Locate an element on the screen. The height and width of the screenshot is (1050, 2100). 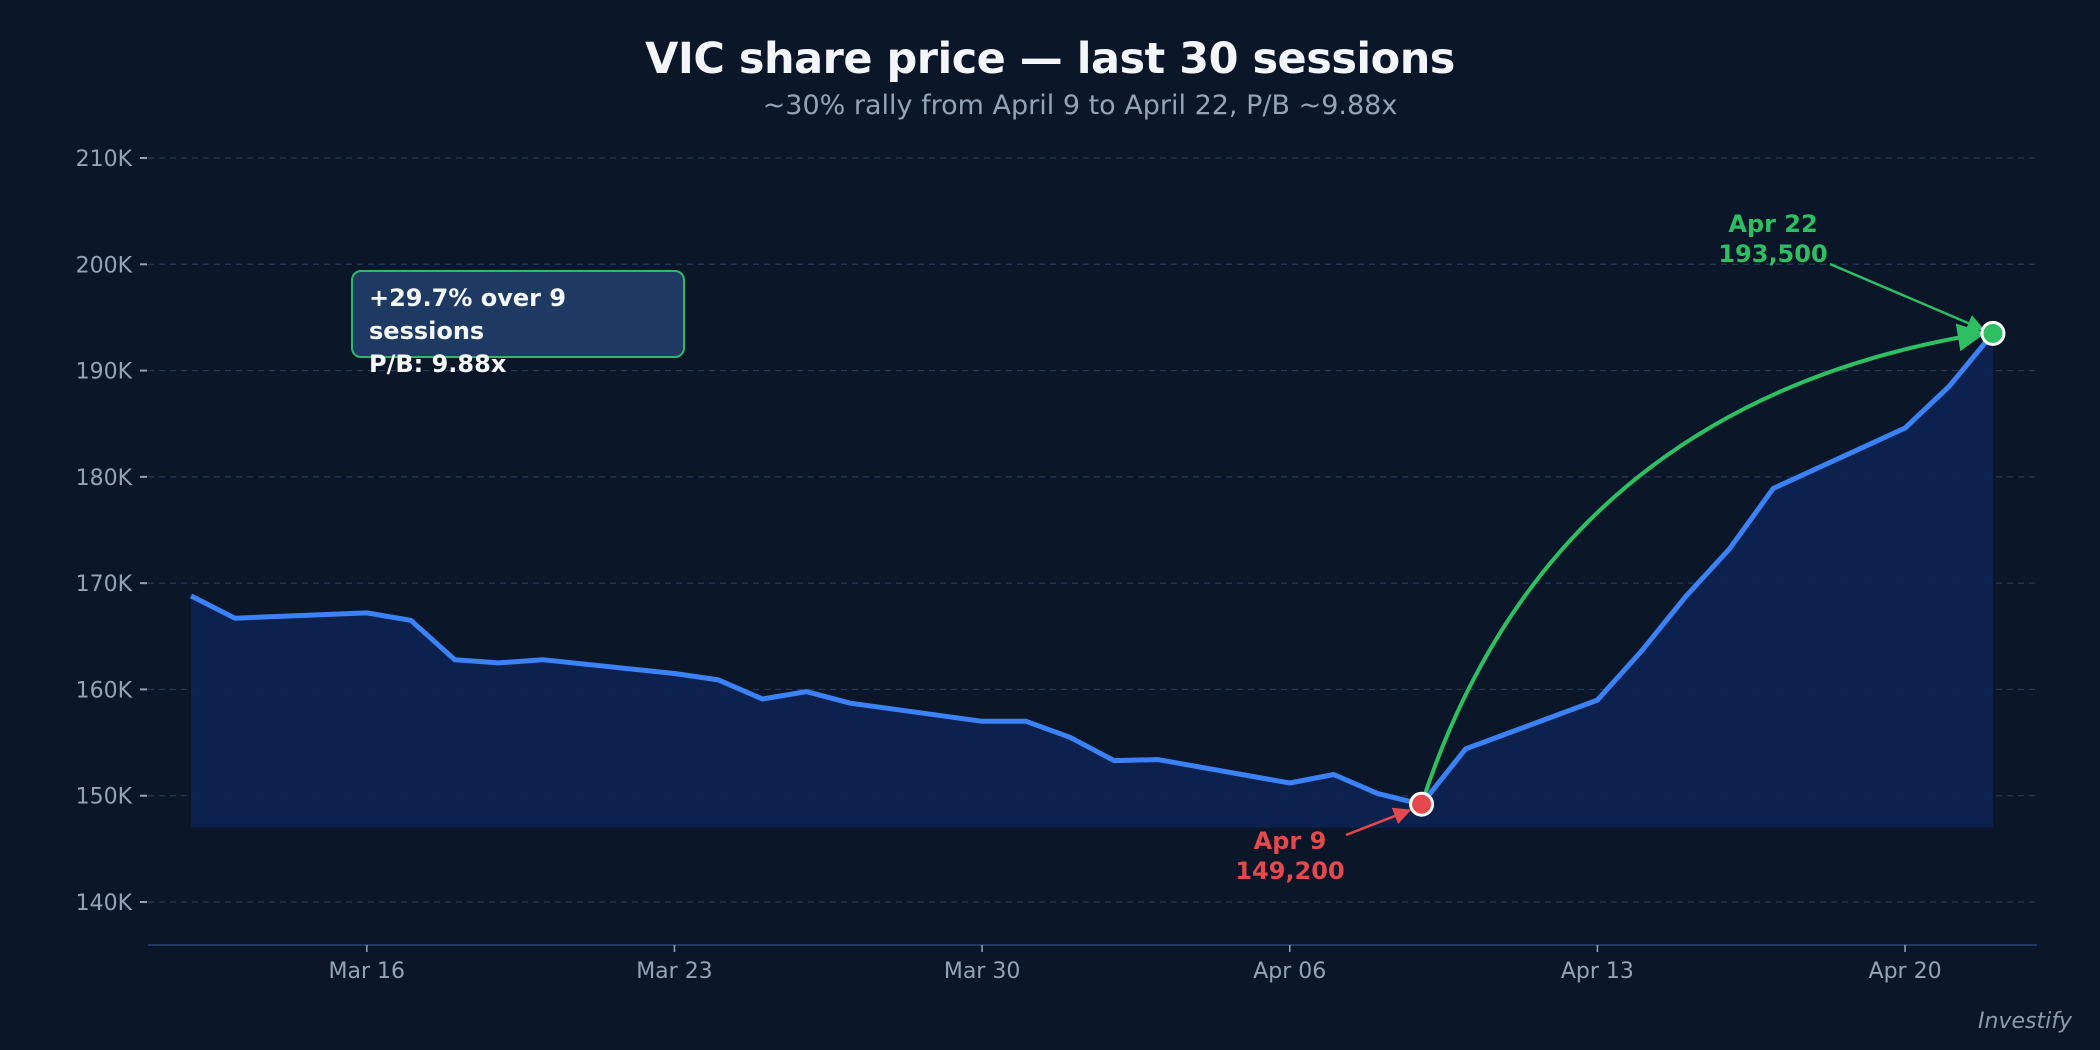
low-point-marker is located at coordinates (1422, 804).